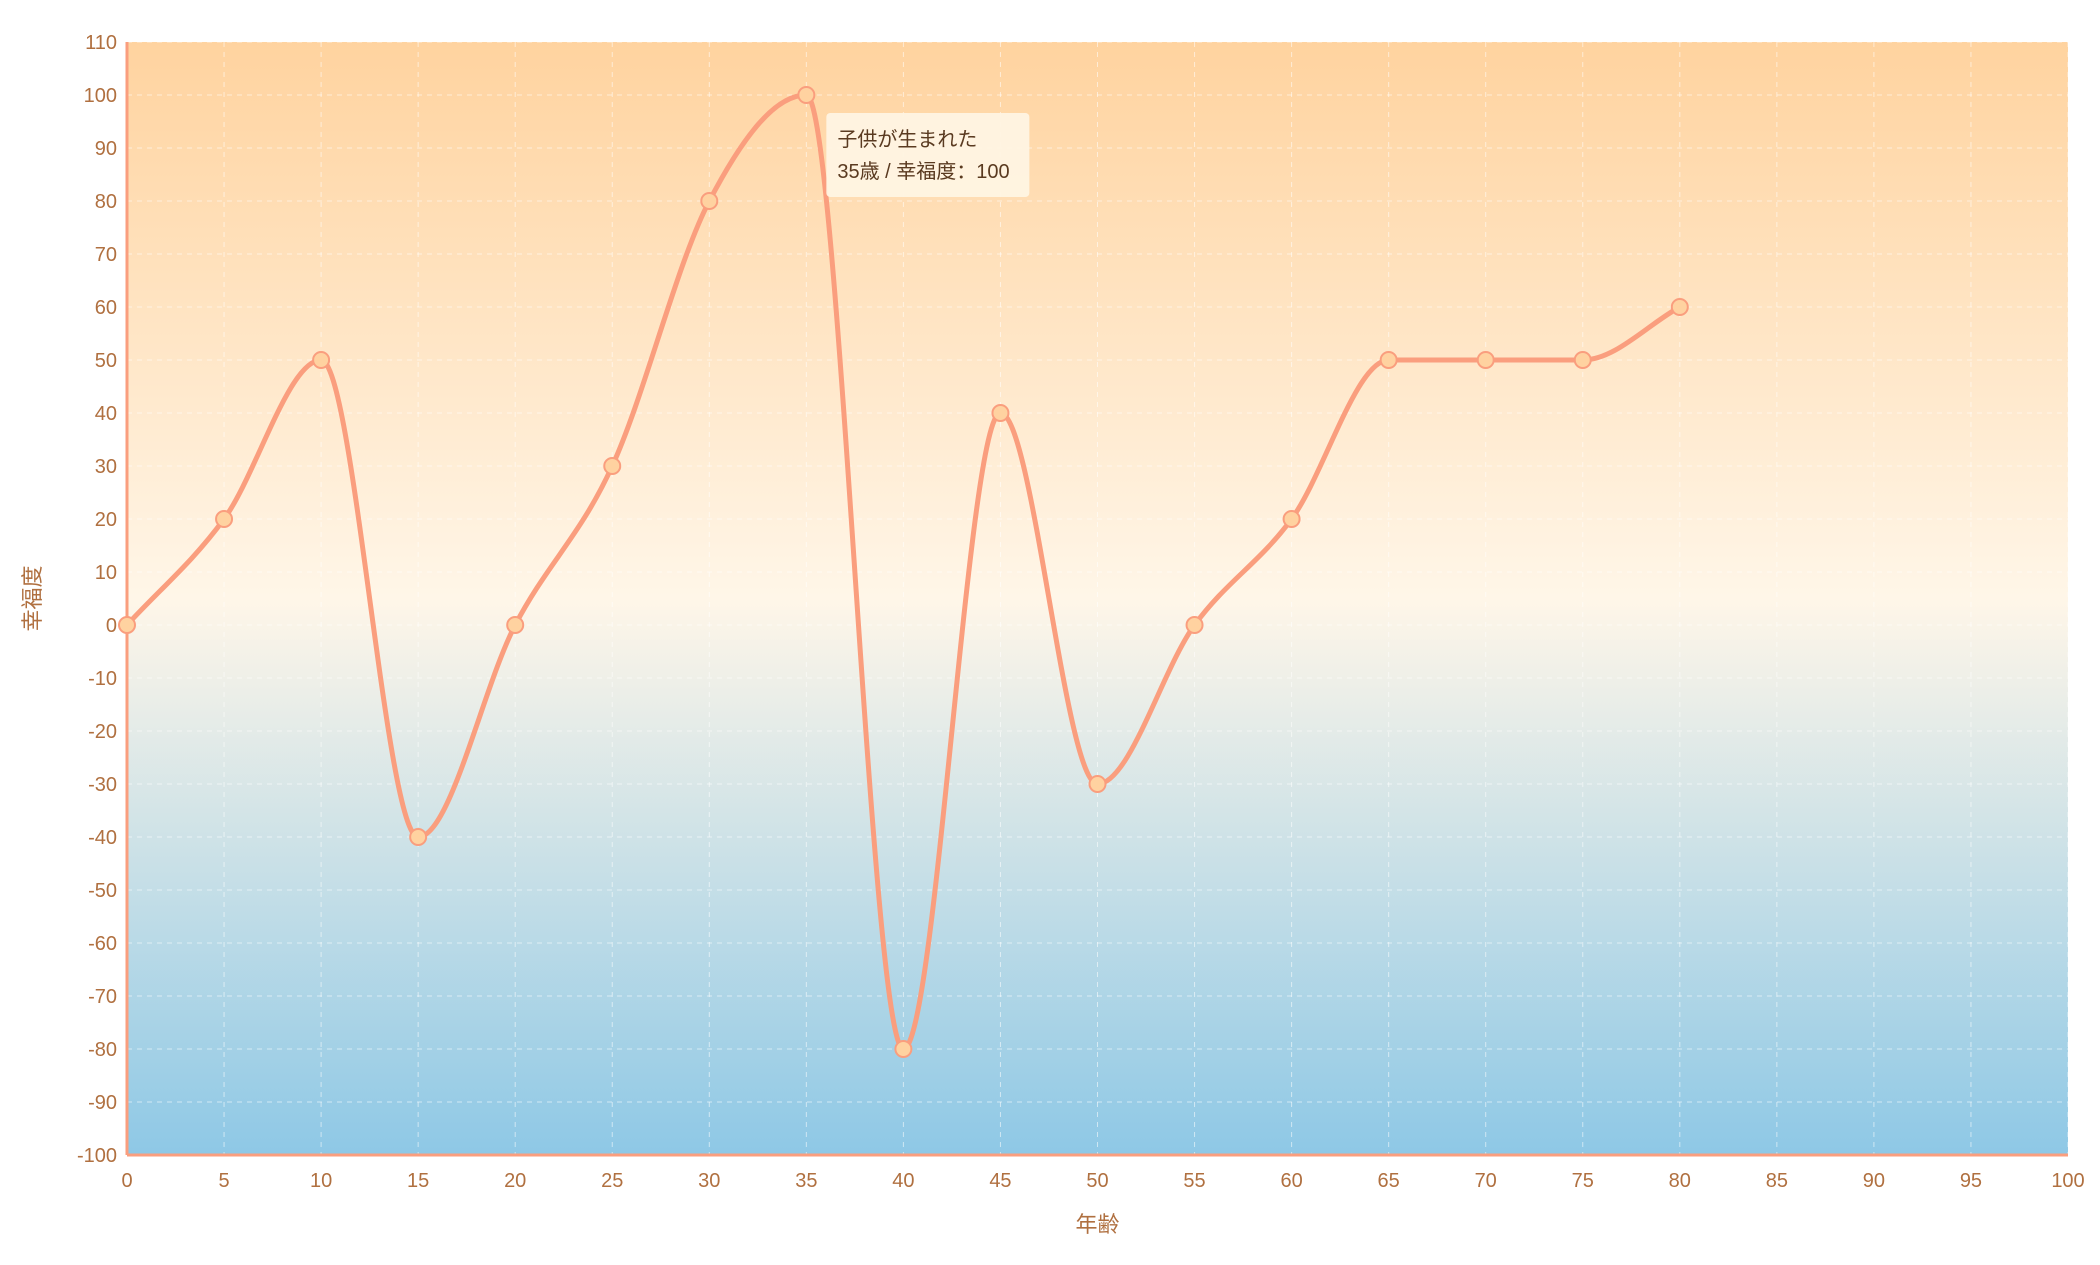 This screenshot has height=1265, width=2100. I want to click on x-tick-label: 60, so click(1291, 1181).